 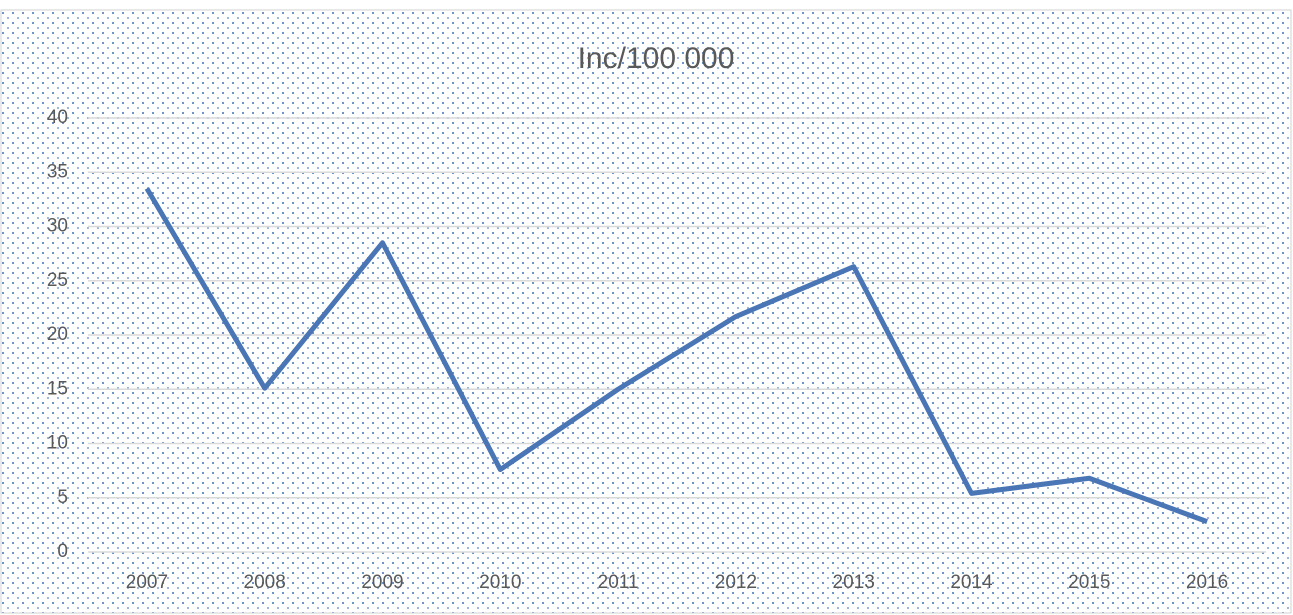 What do you see at coordinates (147, 582) in the screenshot?
I see `x-tick-label: 2007` at bounding box center [147, 582].